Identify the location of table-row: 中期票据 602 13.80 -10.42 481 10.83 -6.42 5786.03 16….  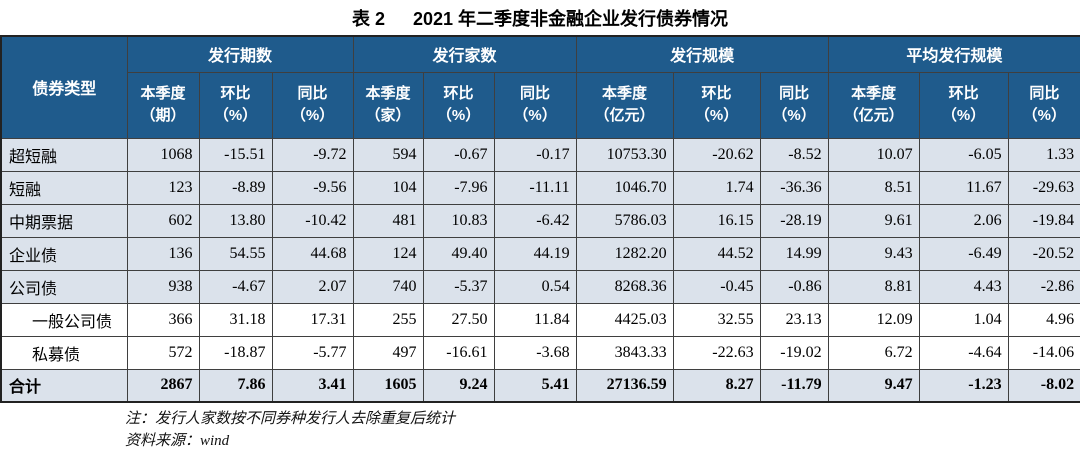
(540, 220).